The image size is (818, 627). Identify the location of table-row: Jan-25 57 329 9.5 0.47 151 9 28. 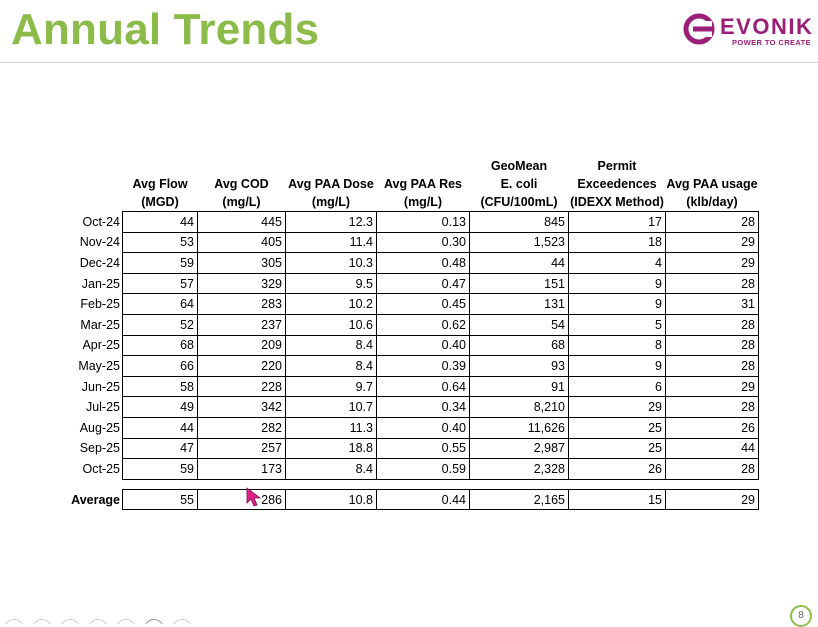
(409, 283).